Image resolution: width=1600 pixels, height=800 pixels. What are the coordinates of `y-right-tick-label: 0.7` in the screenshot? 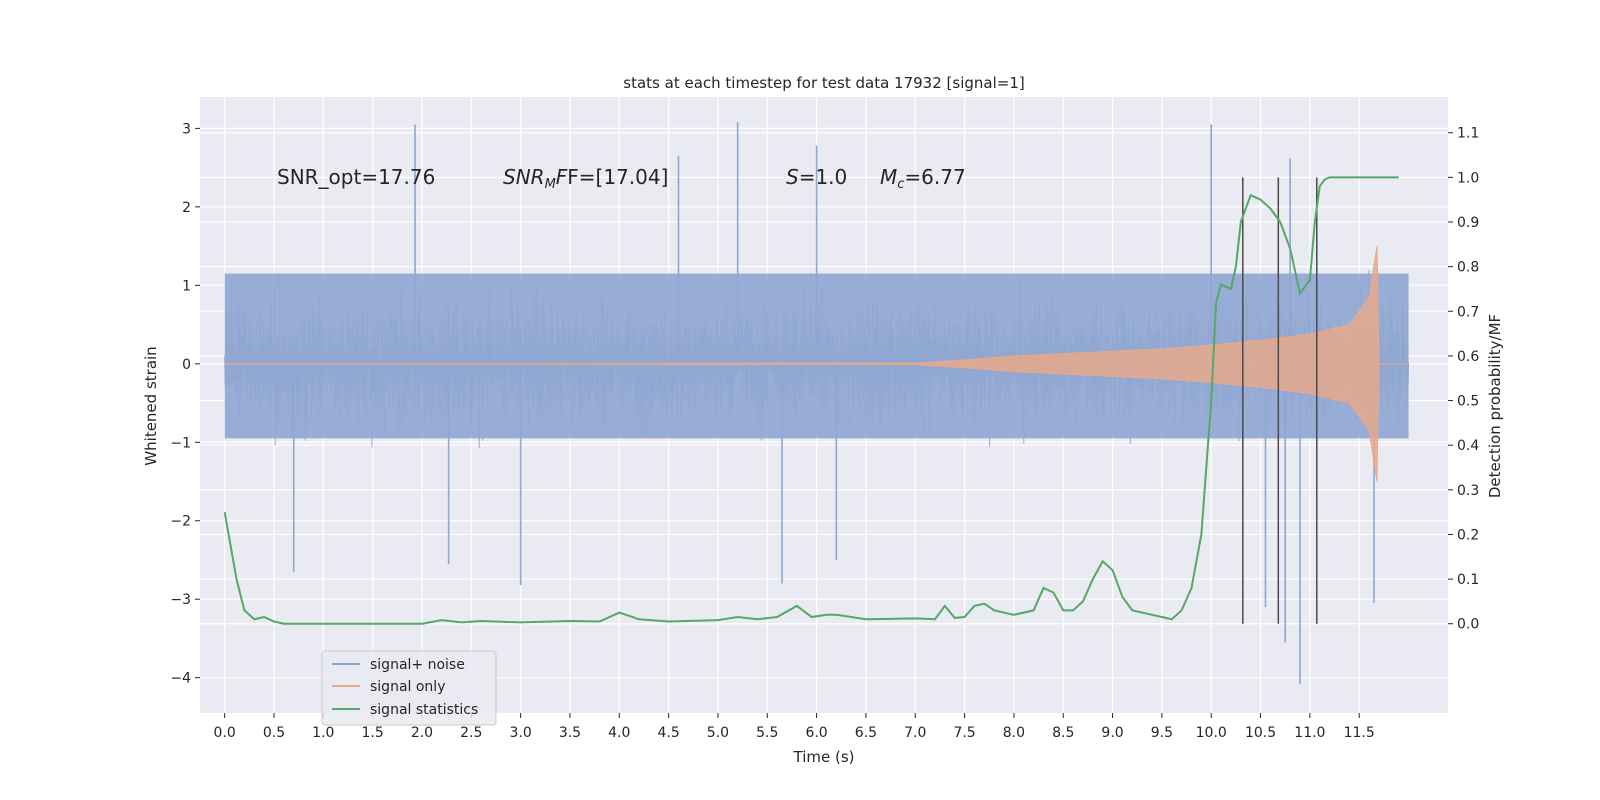 It's located at (1468, 312).